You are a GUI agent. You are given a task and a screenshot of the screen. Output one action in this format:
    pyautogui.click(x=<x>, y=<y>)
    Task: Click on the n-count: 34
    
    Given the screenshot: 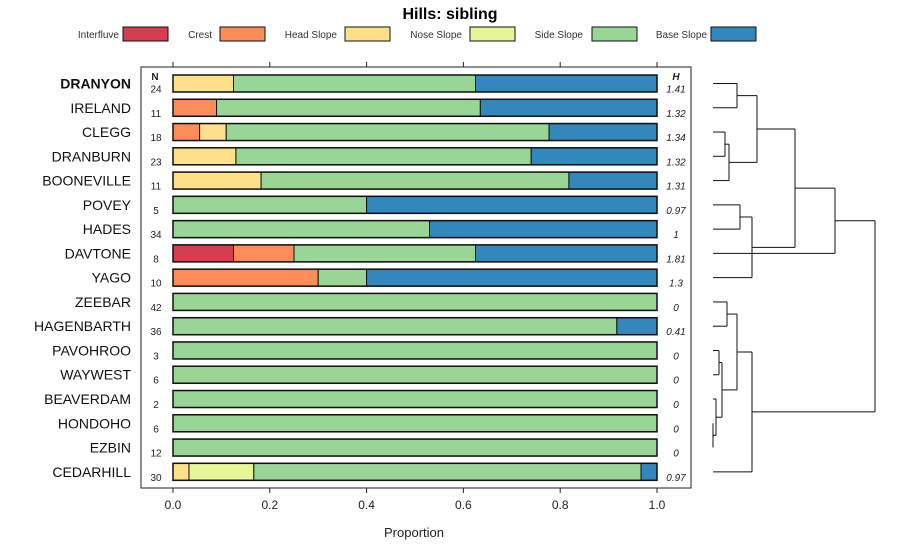 What is the action you would take?
    pyautogui.click(x=156, y=235)
    